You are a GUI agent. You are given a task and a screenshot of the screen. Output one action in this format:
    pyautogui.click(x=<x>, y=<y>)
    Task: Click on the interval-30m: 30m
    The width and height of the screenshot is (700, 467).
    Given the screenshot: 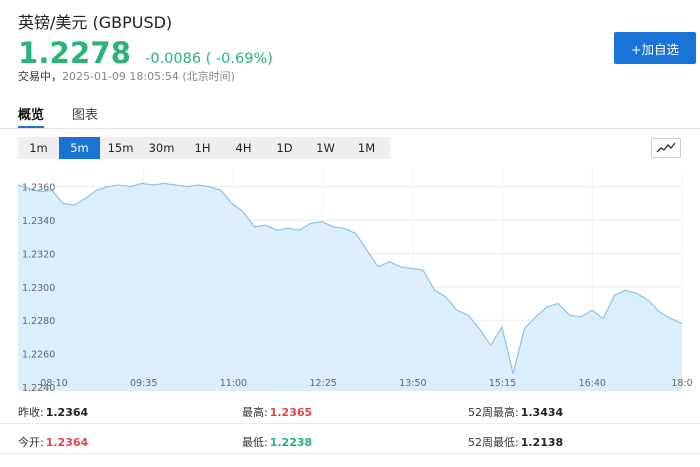 What is the action you would take?
    pyautogui.click(x=161, y=148)
    